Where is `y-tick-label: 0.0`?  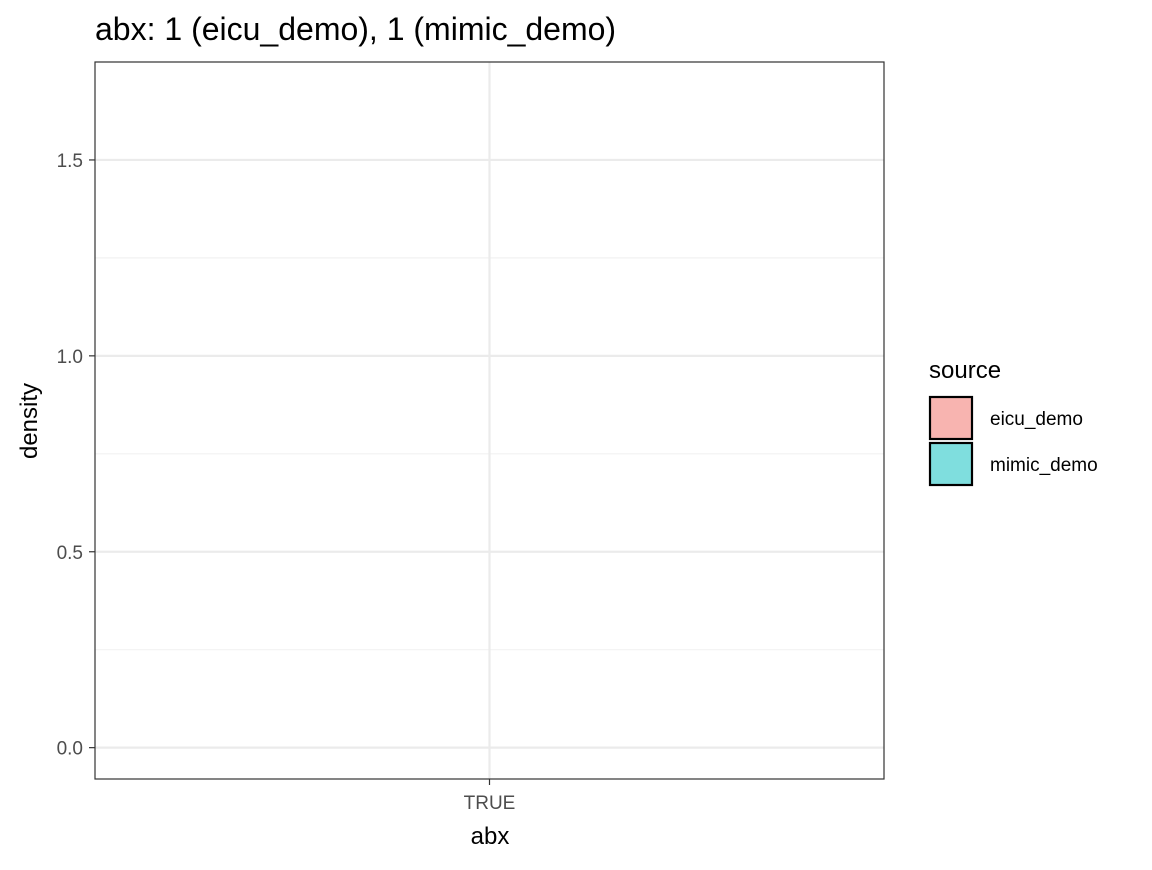
y-tick-label: 0.0 is located at coordinates (70, 749).